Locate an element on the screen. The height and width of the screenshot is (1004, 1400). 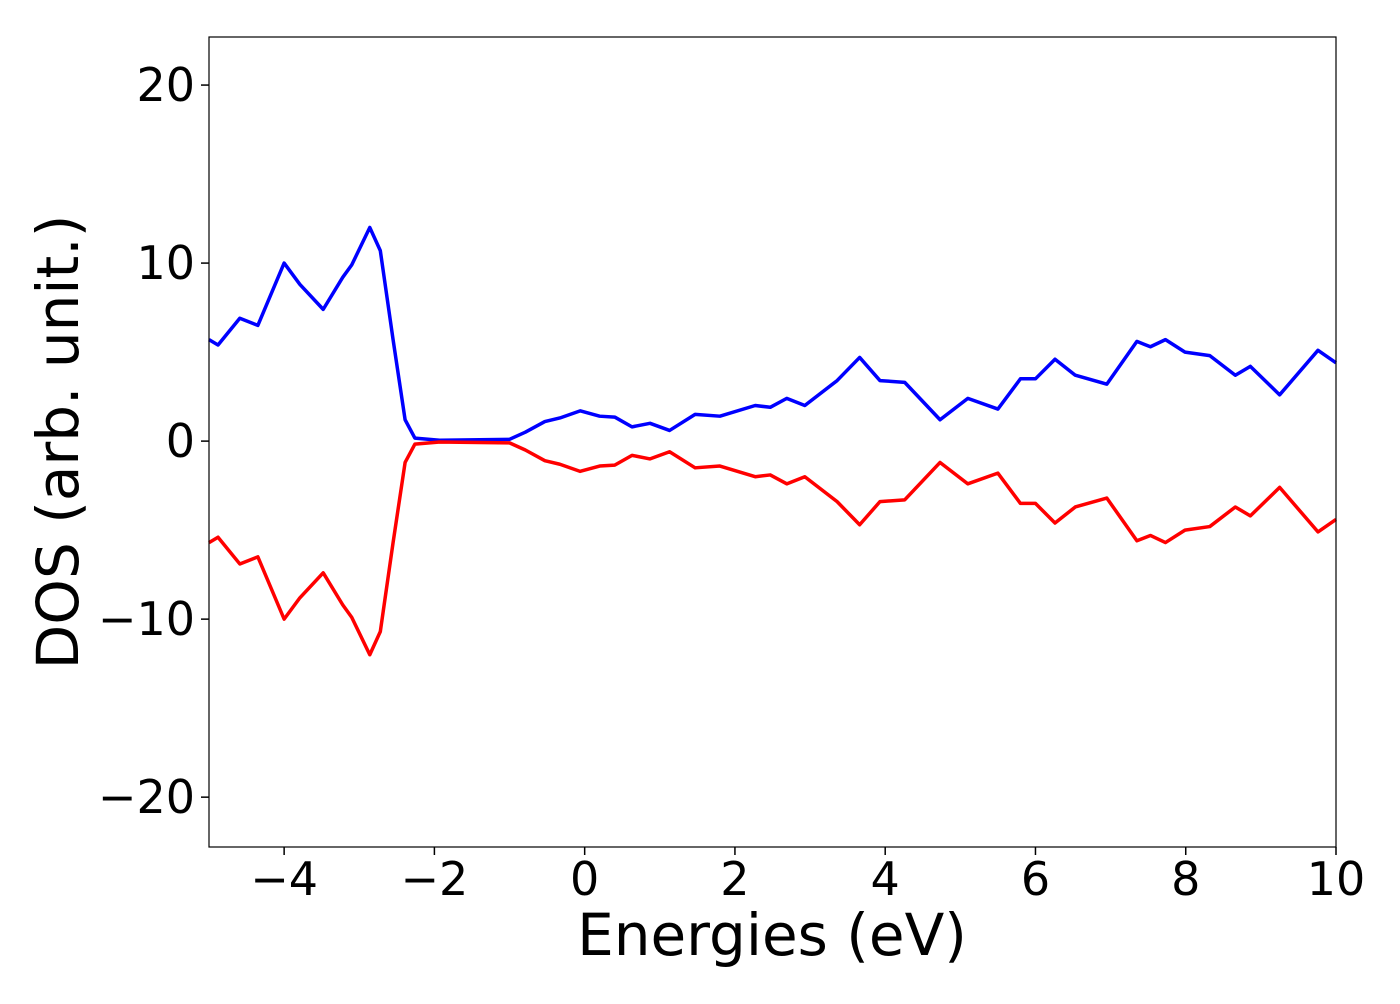
x-axis-label: Energies (eV) is located at coordinates (772, 935).